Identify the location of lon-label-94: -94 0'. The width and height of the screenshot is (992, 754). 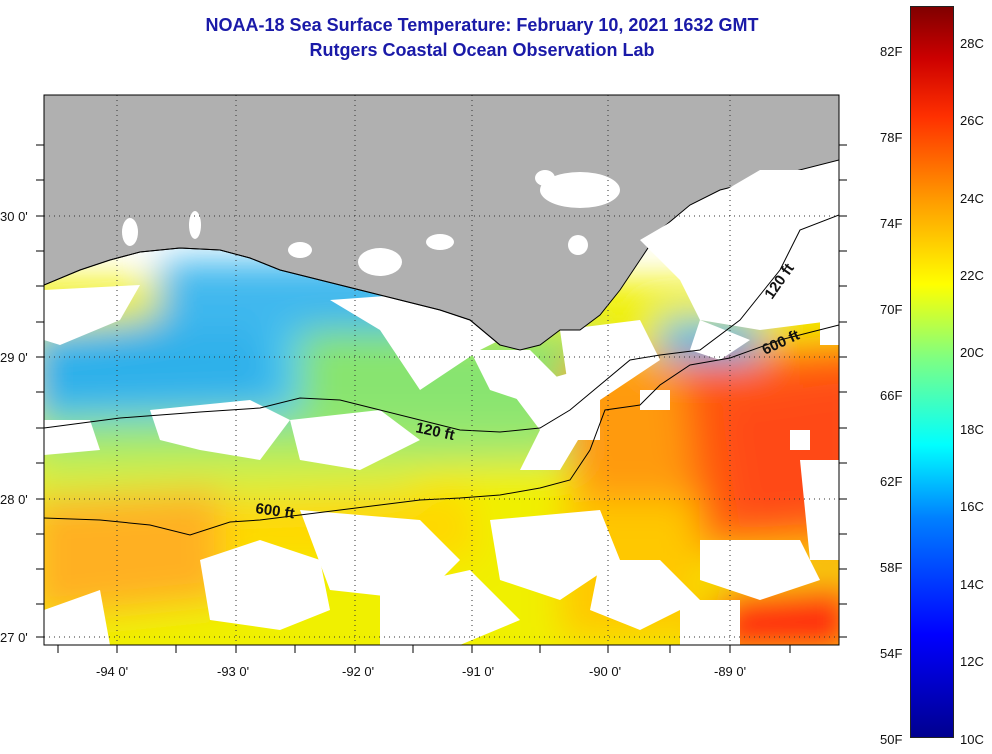
(112, 671).